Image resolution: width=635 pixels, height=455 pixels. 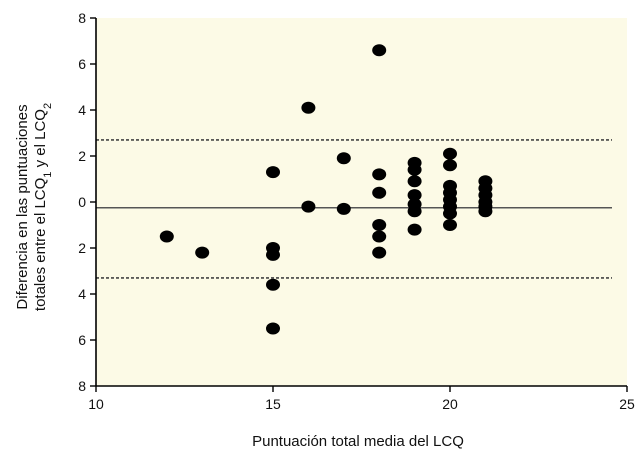 I want to click on x-tick-label-15: 15, so click(x=273, y=404).